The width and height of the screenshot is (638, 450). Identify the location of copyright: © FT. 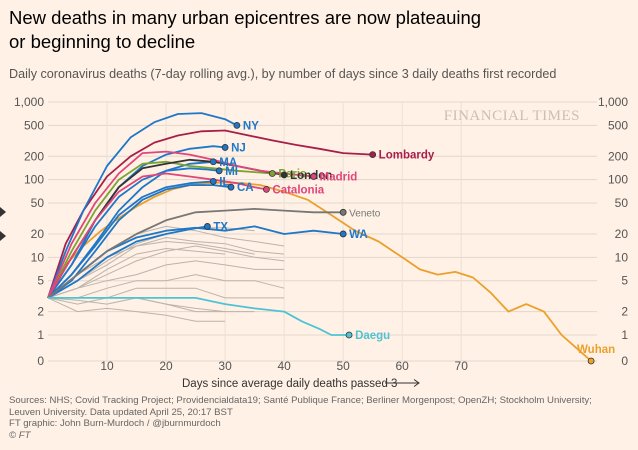
(20, 435).